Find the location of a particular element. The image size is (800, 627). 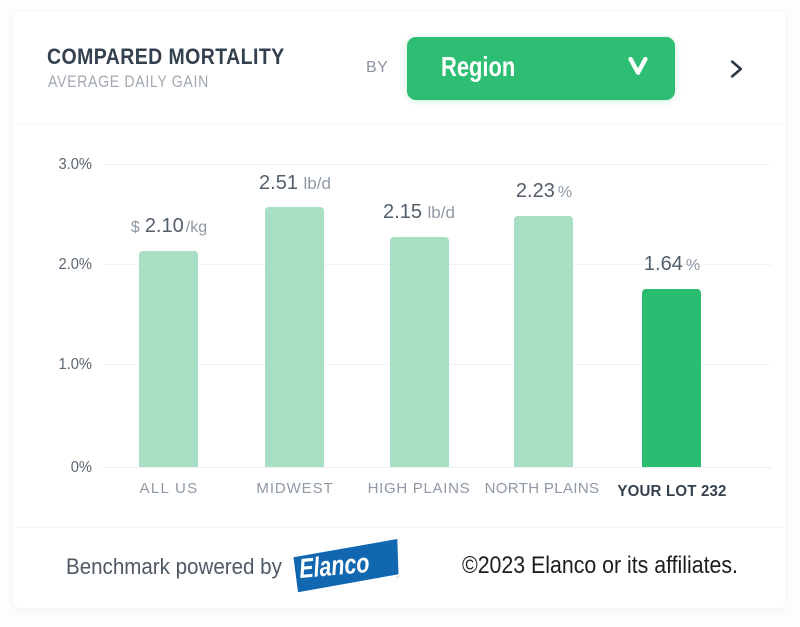

svg-text: Elanco is located at coordinates (334, 567).